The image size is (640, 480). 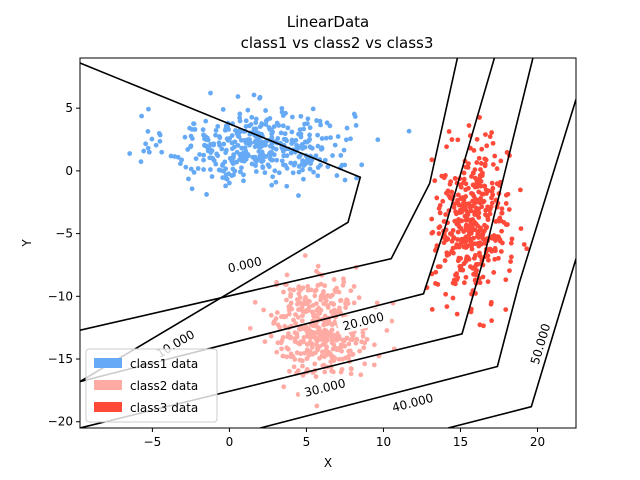 I want to click on x-tick-label: 5, so click(x=307, y=442).